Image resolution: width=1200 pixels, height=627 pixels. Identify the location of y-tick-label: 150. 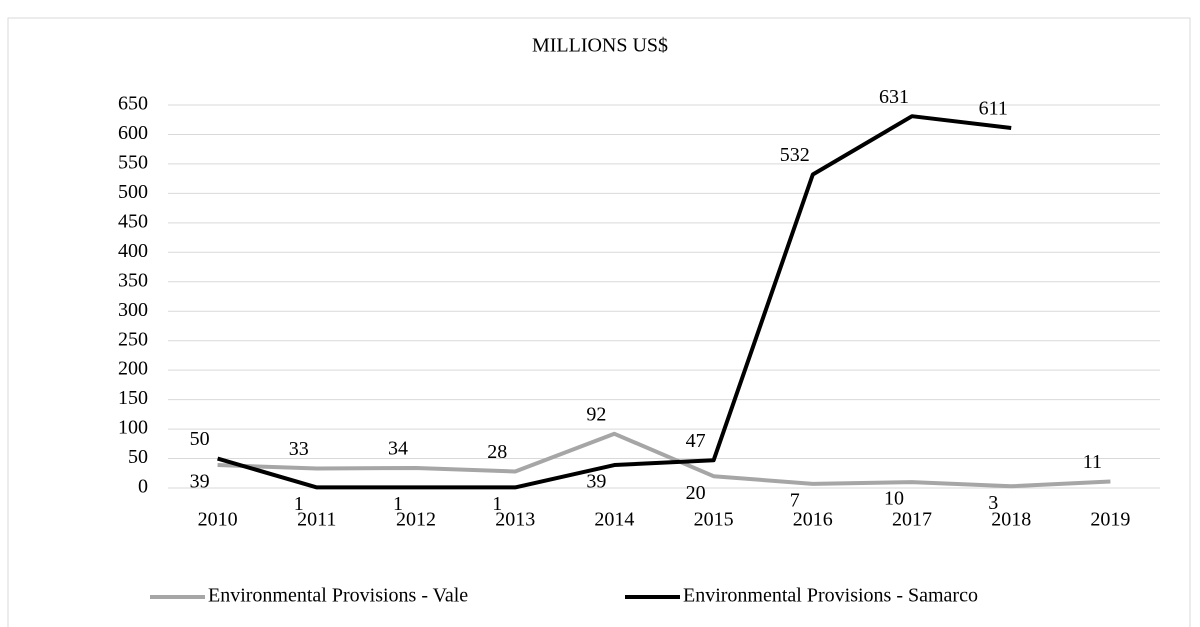
(133, 398).